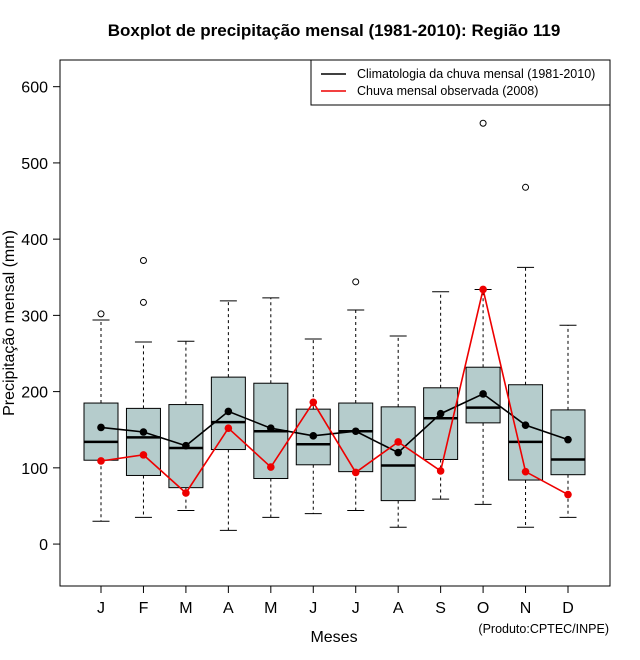 The image size is (640, 660). Describe the element at coordinates (447, 91) in the screenshot. I see `legend-observed-label: Chuva mensal observada (2008)` at that location.